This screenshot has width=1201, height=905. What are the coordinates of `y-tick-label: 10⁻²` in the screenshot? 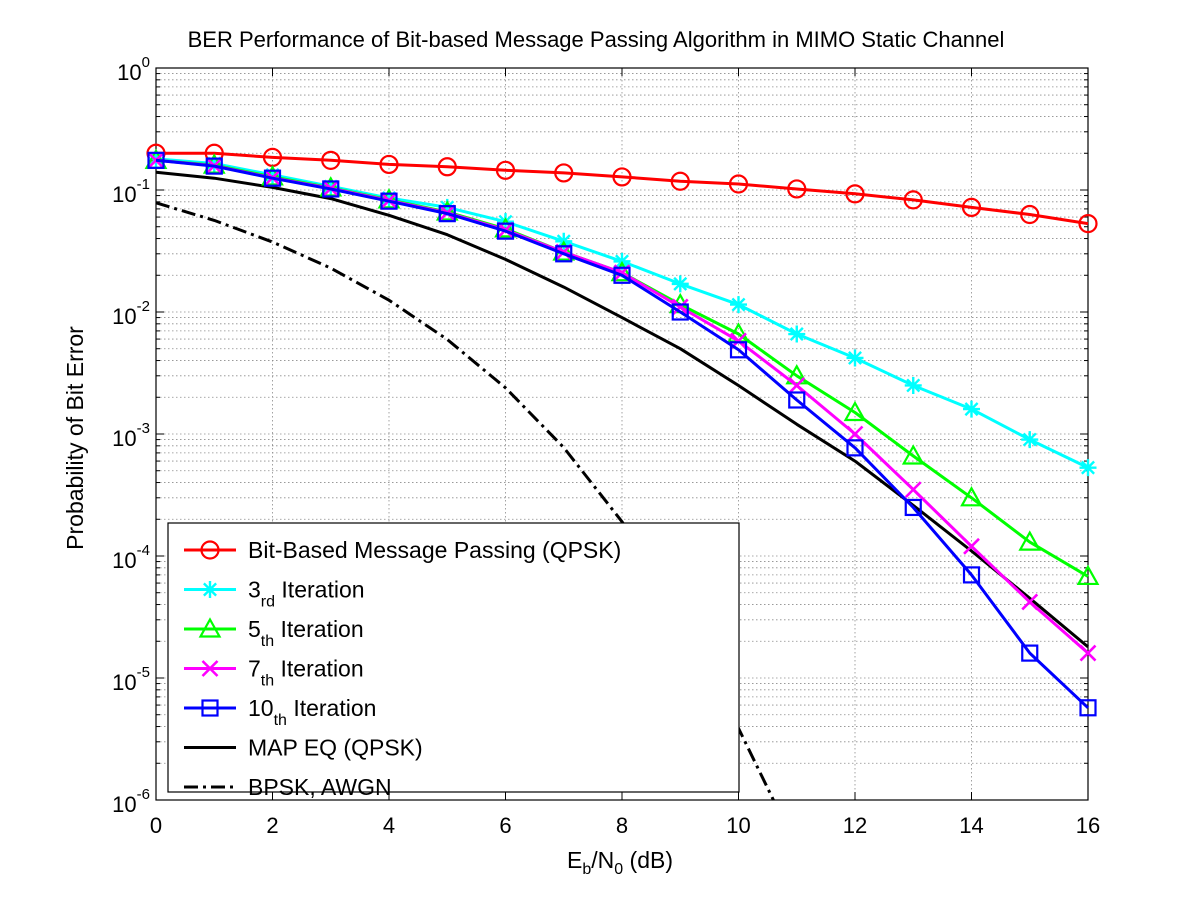 It's located at (131, 313).